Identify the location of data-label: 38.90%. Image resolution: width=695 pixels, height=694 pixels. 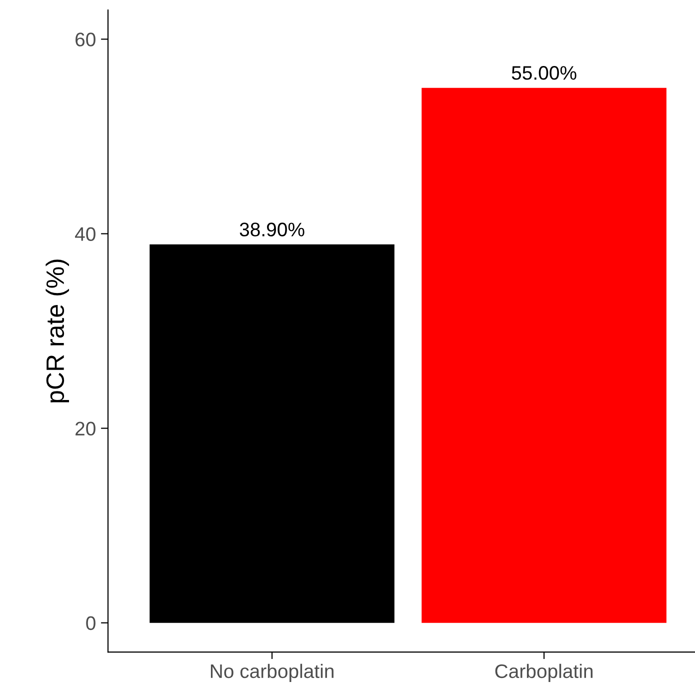
(272, 229).